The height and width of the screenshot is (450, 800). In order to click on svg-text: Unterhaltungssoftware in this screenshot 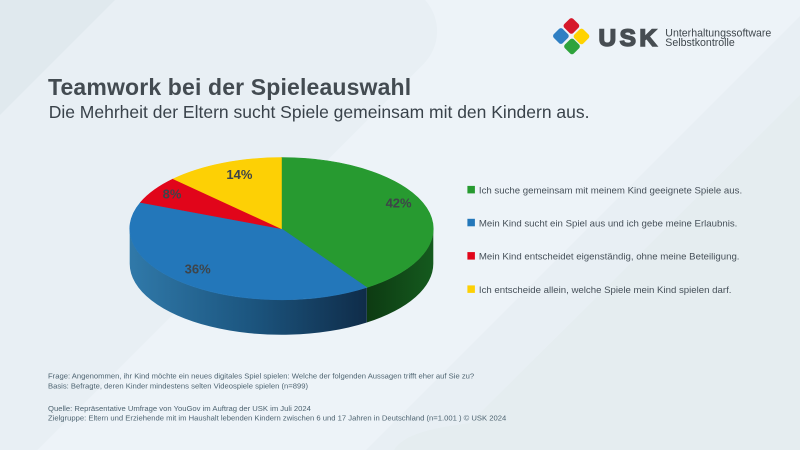, I will do `click(718, 33)`.